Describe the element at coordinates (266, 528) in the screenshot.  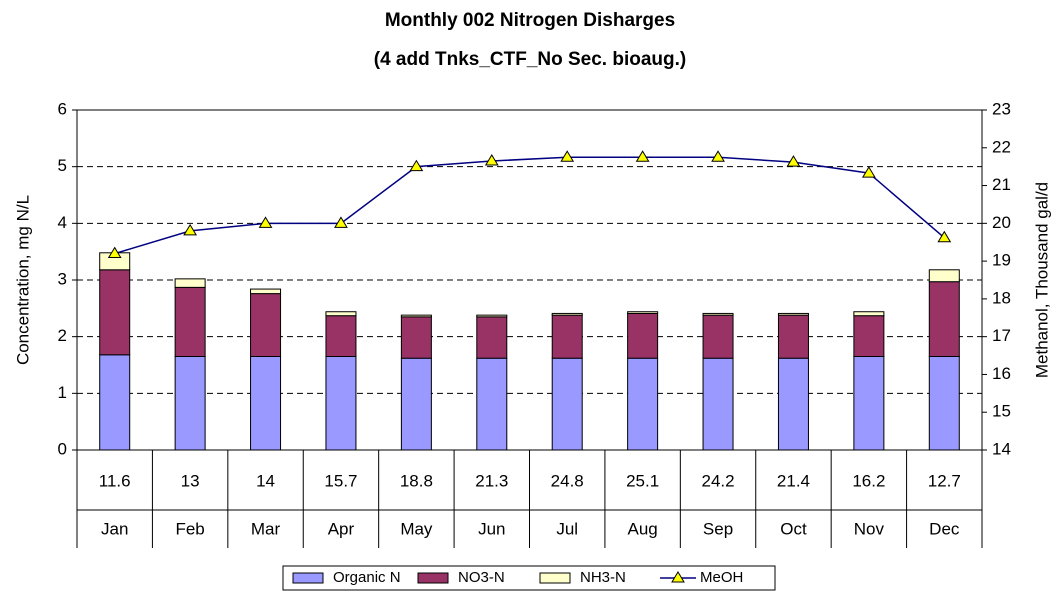
I see `x-tick-label: Mar` at that location.